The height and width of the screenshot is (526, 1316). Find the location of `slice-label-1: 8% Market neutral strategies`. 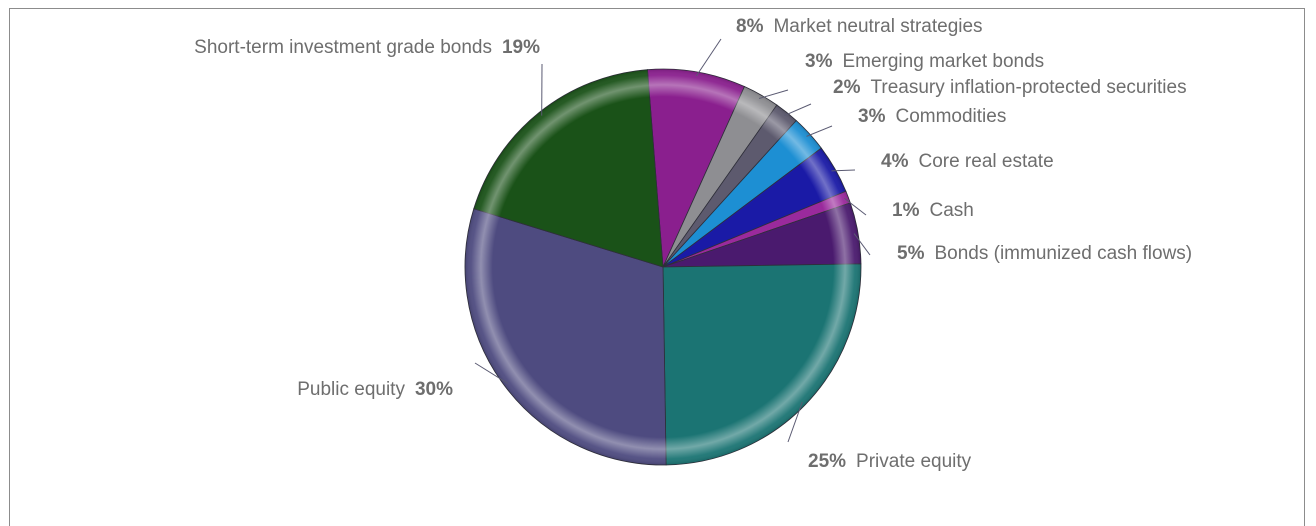

slice-label-1: 8% Market neutral strategies is located at coordinates (859, 26).